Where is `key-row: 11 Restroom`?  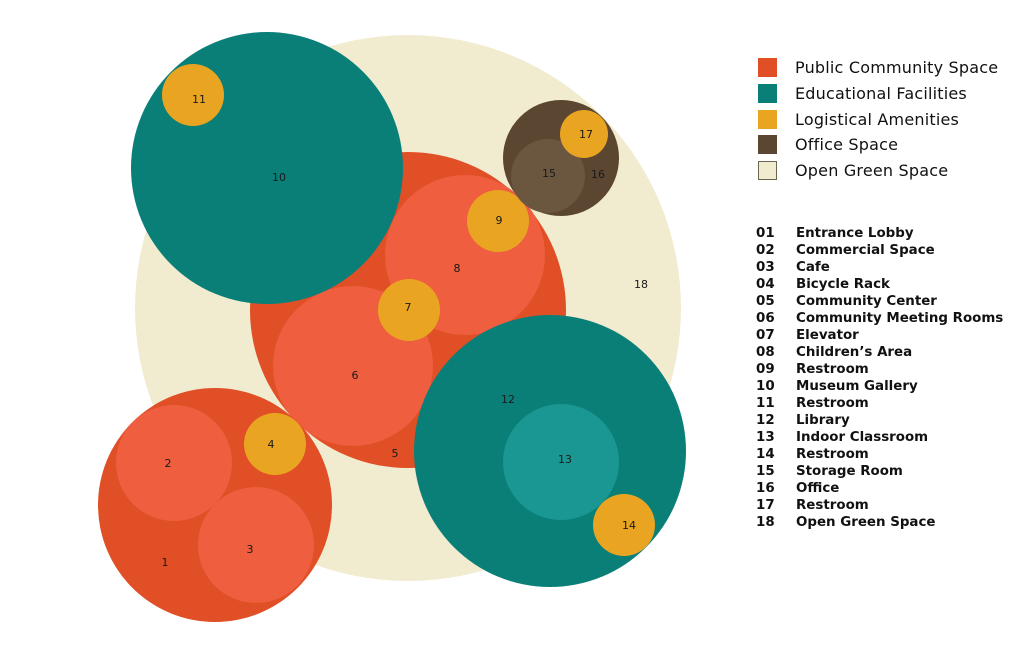
key-row: 11 Restroom is located at coordinates (884, 403).